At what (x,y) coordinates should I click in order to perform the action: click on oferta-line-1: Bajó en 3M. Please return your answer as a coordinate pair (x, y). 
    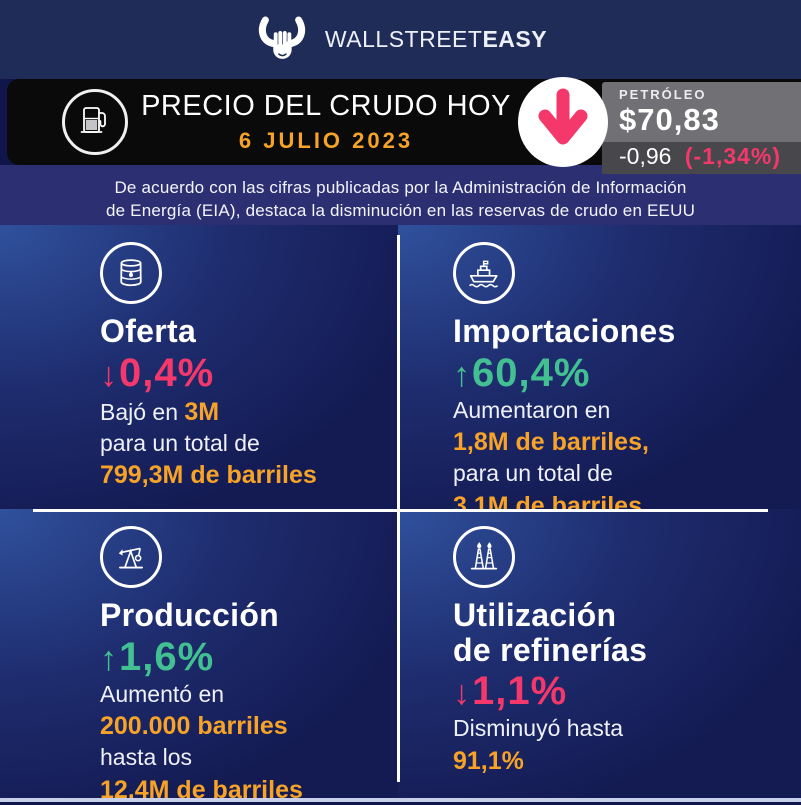
    Looking at the image, I should click on (249, 412).